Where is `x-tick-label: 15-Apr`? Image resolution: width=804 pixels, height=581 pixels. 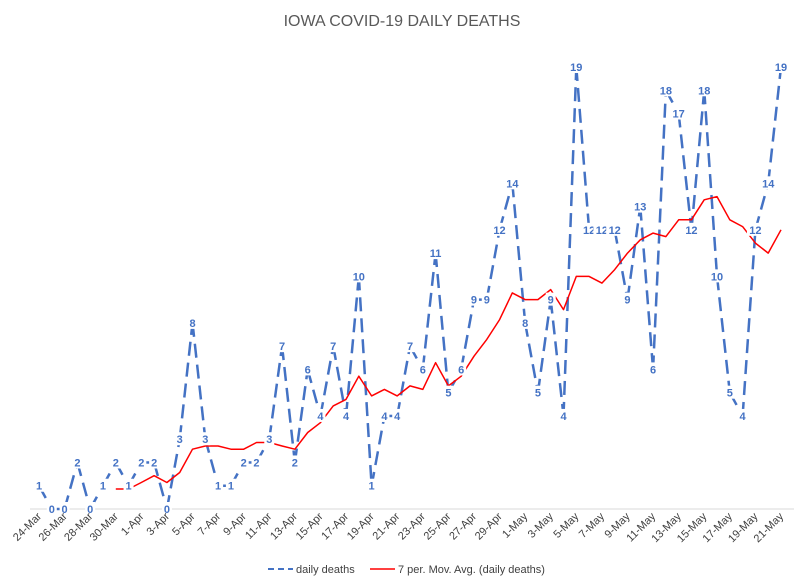 x-tick-label: 15-Apr is located at coordinates (310, 526).